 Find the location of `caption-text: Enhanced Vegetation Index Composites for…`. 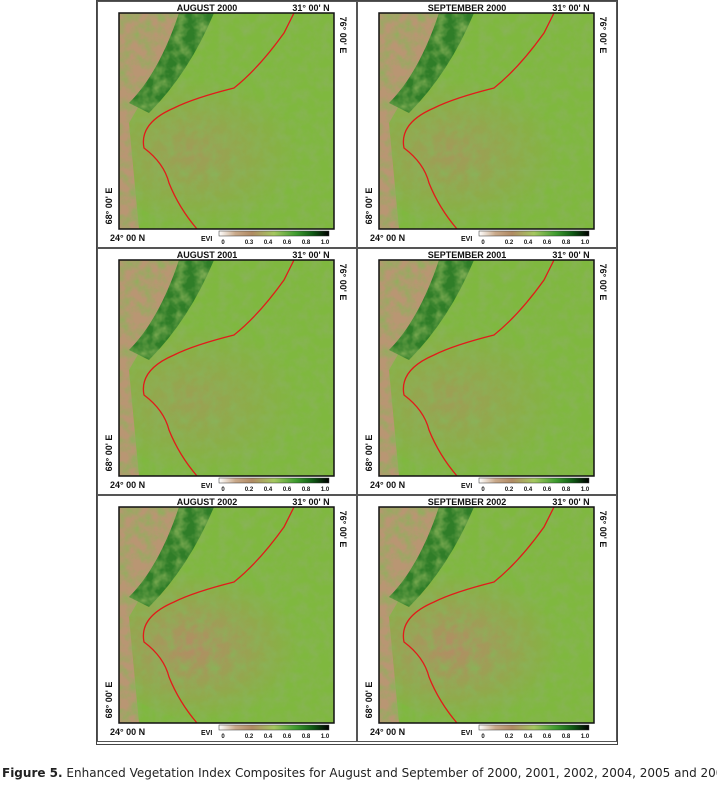

caption-text: Enhanced Vegetation Index Composites for… is located at coordinates (391, 773).